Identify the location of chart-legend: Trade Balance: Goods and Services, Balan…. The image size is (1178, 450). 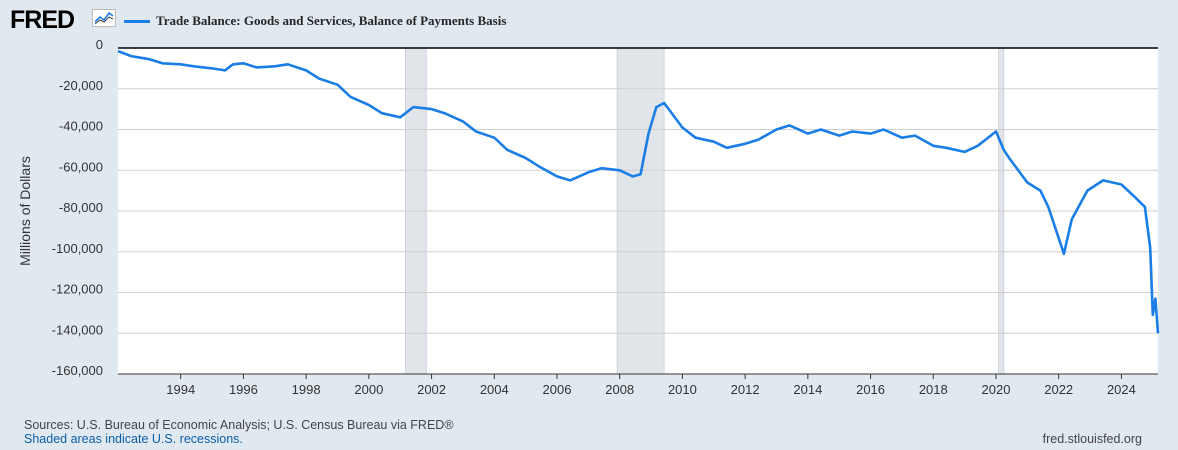
(315, 21).